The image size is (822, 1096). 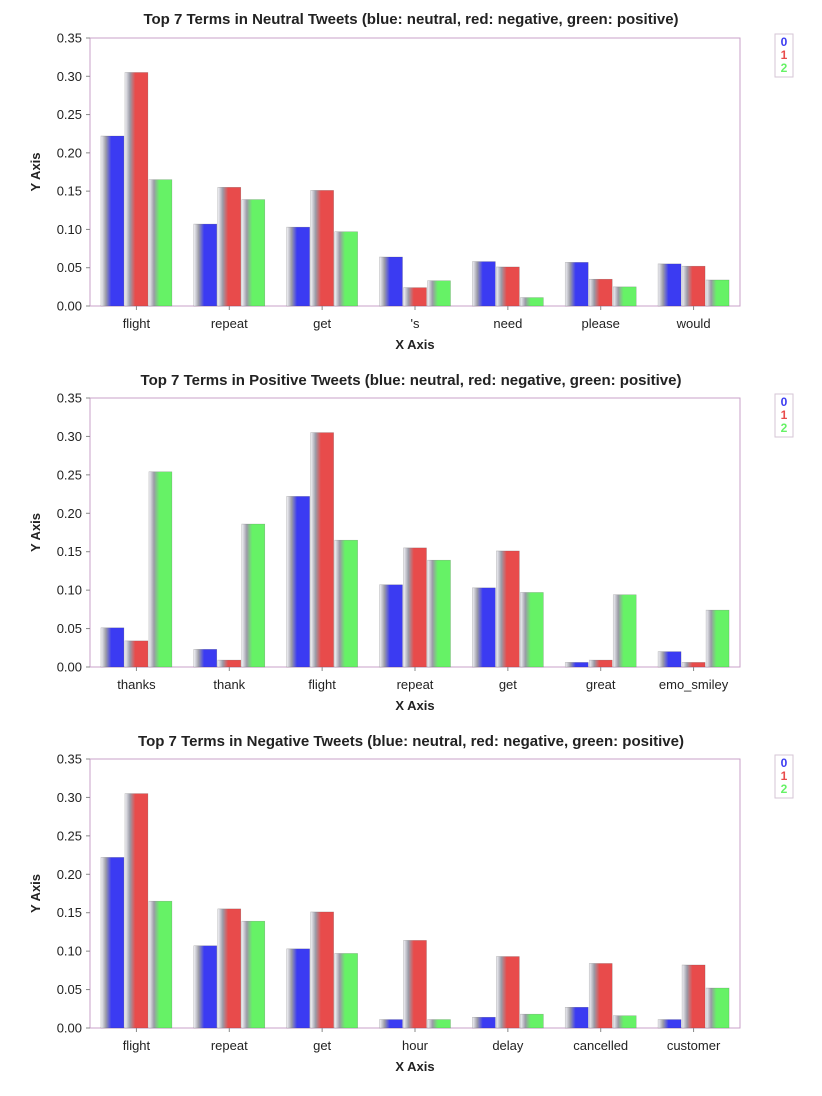 What do you see at coordinates (624, 1022) in the screenshot?
I see `bar-series-2-cancelled` at bounding box center [624, 1022].